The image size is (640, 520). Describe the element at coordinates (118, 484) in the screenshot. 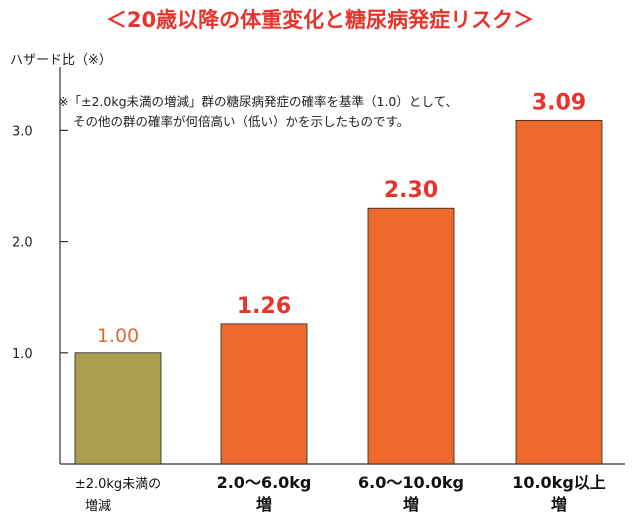

I see `x-tick-label: ±2.0kg未満の` at that location.